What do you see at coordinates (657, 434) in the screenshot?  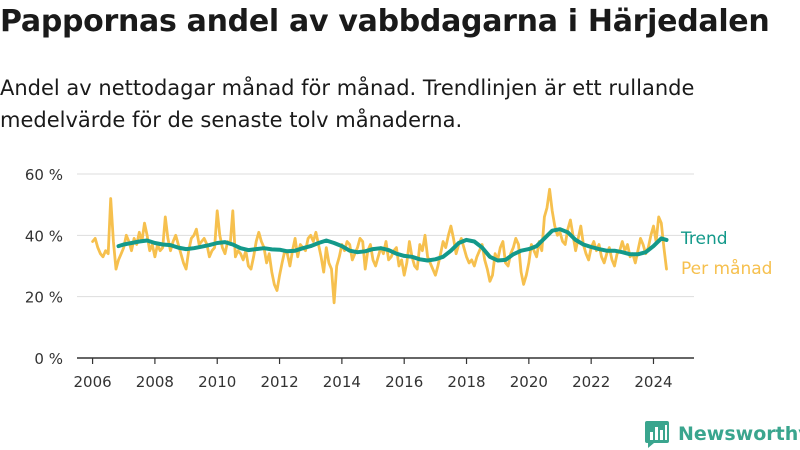 I see `bar-chart-logo-icon` at bounding box center [657, 434].